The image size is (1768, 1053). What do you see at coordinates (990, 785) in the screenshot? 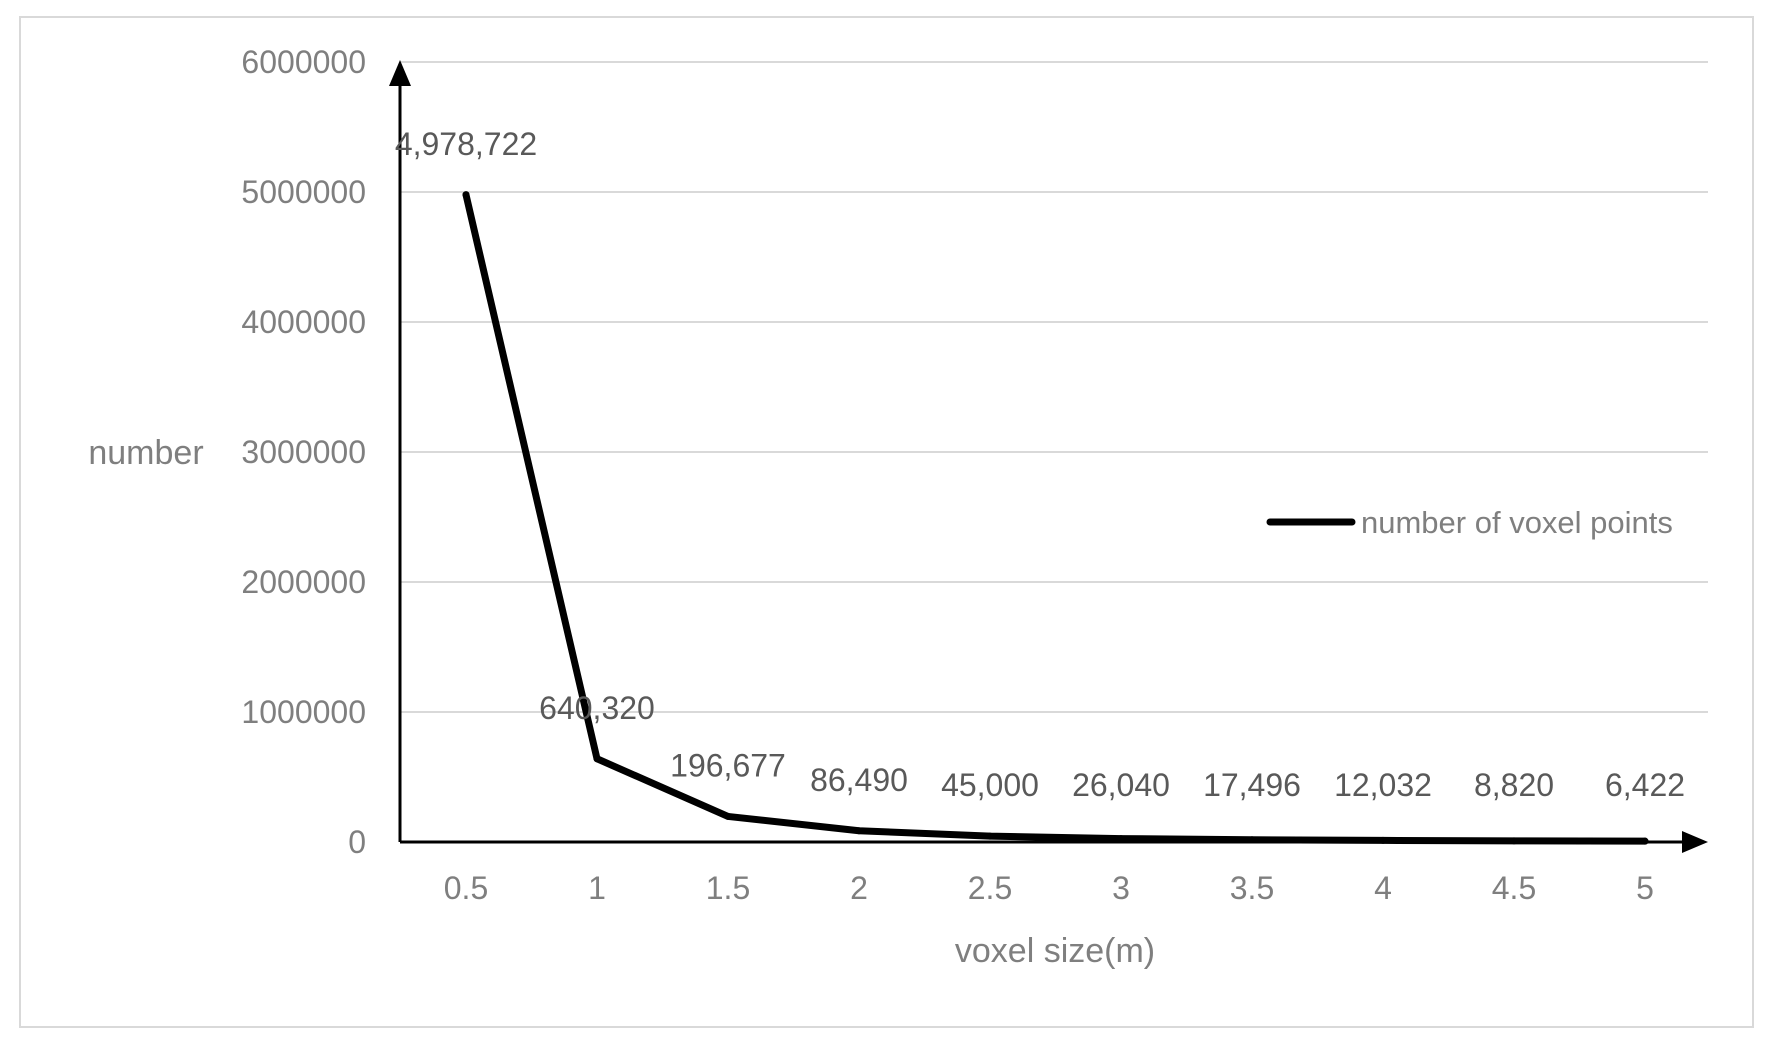
I see `data-label: 45,000` at bounding box center [990, 785].